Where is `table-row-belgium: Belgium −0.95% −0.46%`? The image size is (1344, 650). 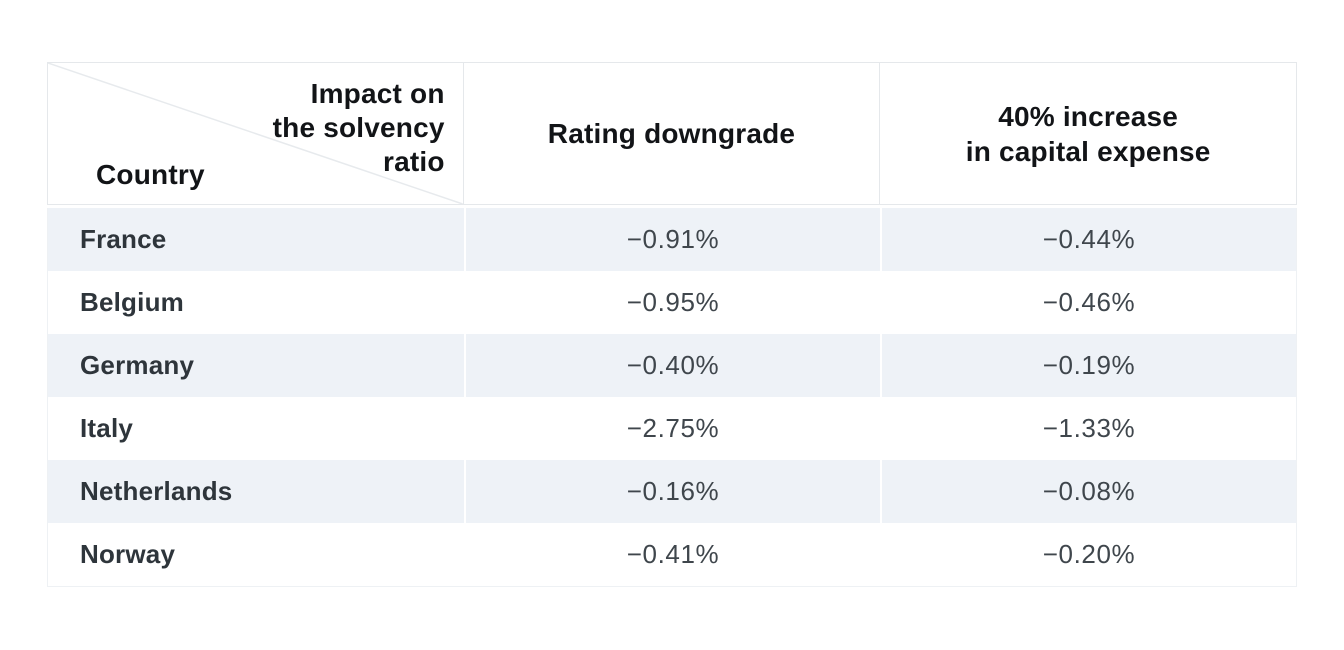 table-row-belgium: Belgium −0.95% −0.46% is located at coordinates (672, 302).